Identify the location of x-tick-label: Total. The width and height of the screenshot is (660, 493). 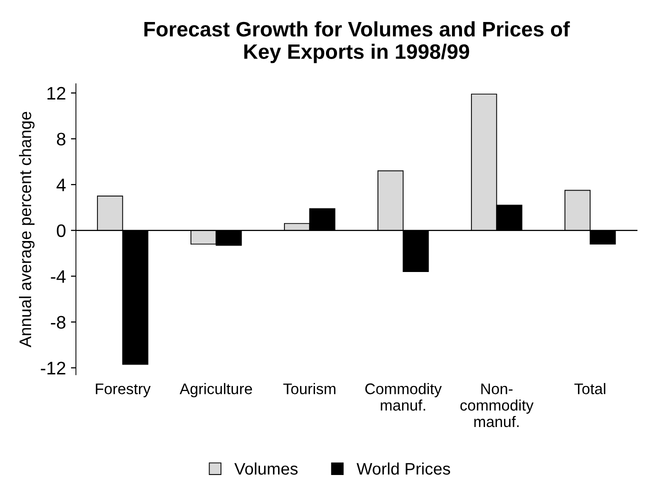
(590, 388).